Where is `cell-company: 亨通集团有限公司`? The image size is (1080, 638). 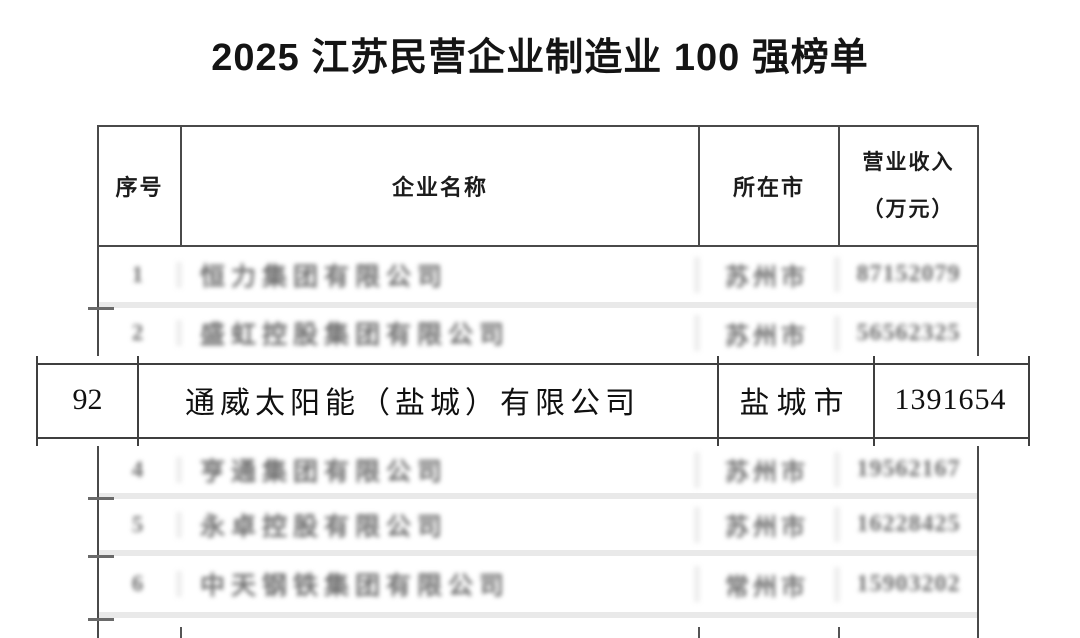 cell-company: 亨通集团有限公司 is located at coordinates (441, 469).